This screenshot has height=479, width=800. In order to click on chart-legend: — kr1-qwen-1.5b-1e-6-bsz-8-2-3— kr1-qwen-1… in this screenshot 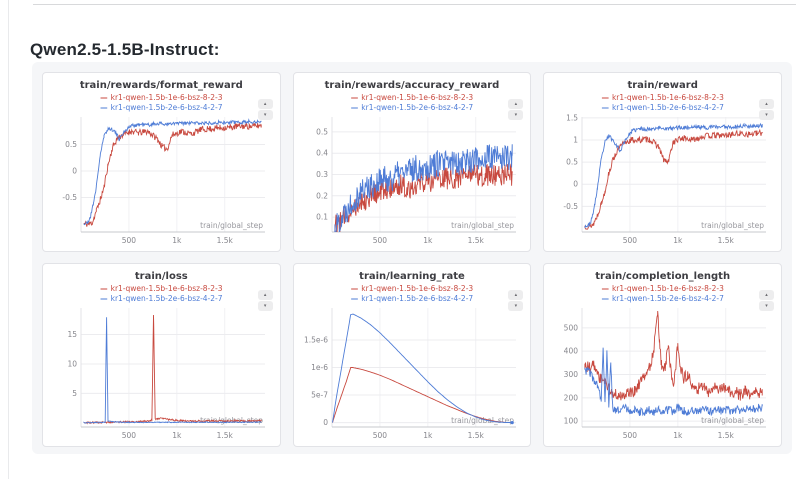, I will do `click(412, 102)`.